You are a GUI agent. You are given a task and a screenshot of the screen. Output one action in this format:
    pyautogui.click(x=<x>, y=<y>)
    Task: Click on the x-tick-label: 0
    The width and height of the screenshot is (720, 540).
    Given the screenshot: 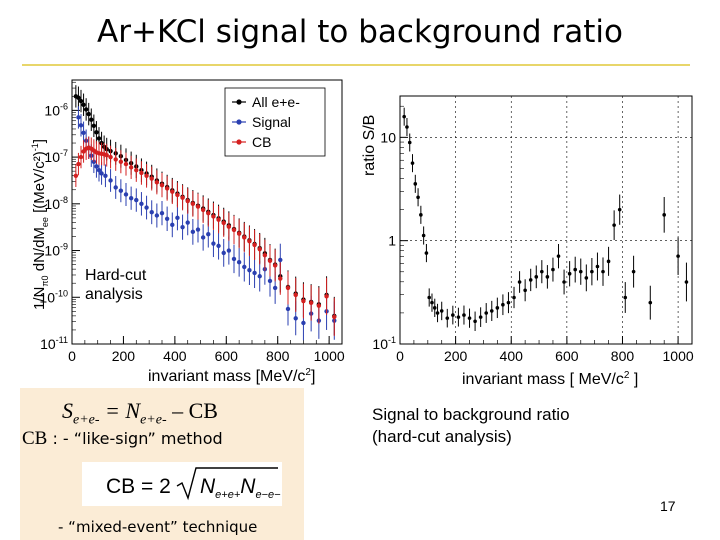 What is the action you would take?
    pyautogui.click(x=72, y=356)
    